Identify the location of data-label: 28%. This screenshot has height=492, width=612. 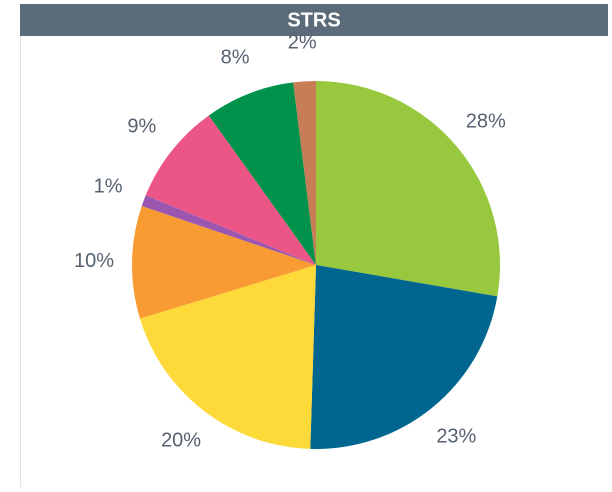
(486, 121).